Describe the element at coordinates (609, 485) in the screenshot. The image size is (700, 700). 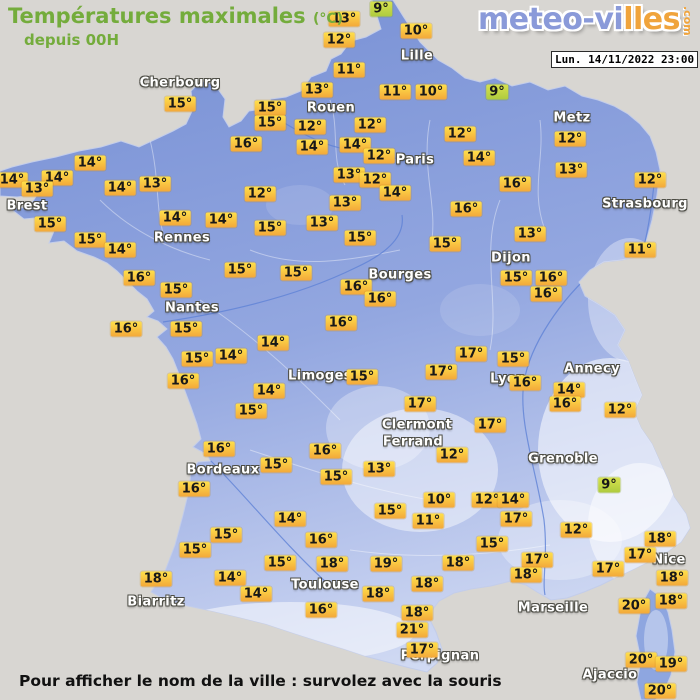
I see `temp-label: 9°` at that location.